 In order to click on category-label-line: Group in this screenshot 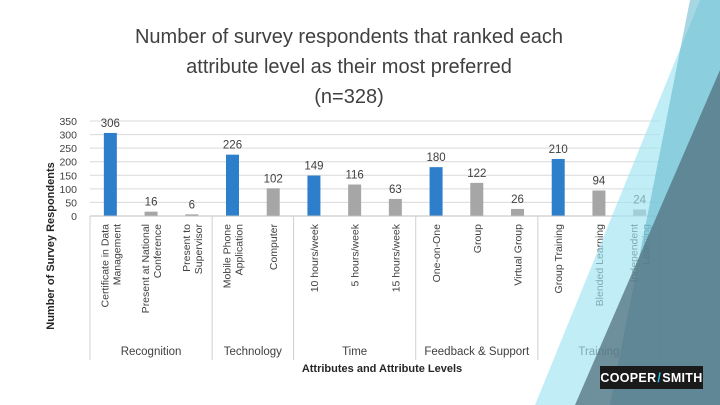, I will do `click(478, 238)`.